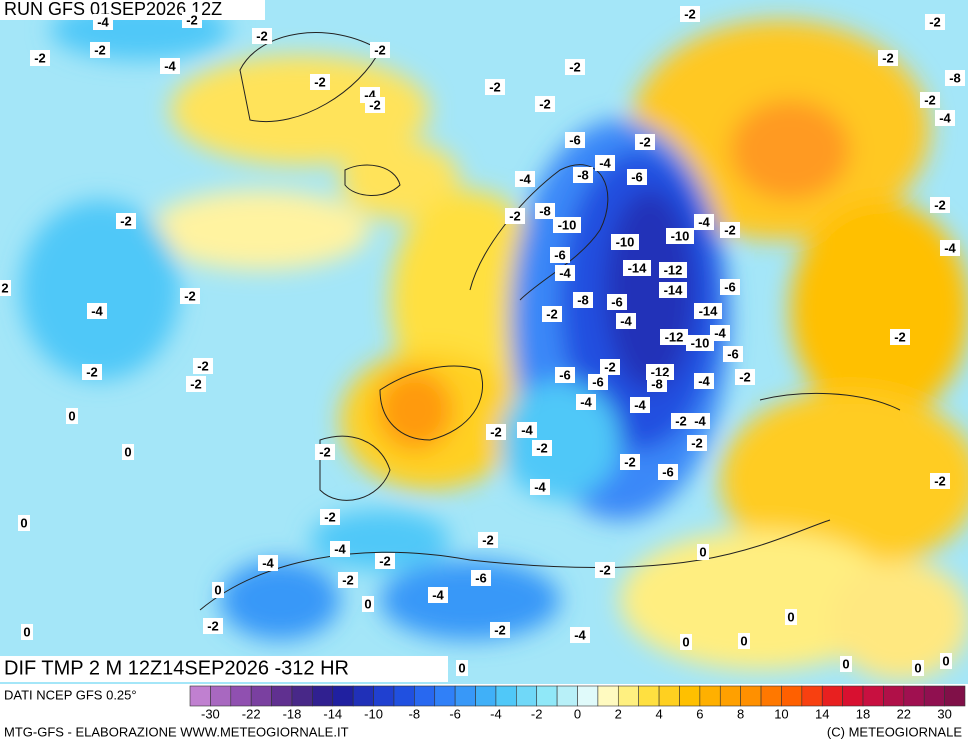 The height and width of the screenshot is (750, 968). Describe the element at coordinates (292, 713) in the screenshot. I see `colorbar-tick-label: -18` at that location.